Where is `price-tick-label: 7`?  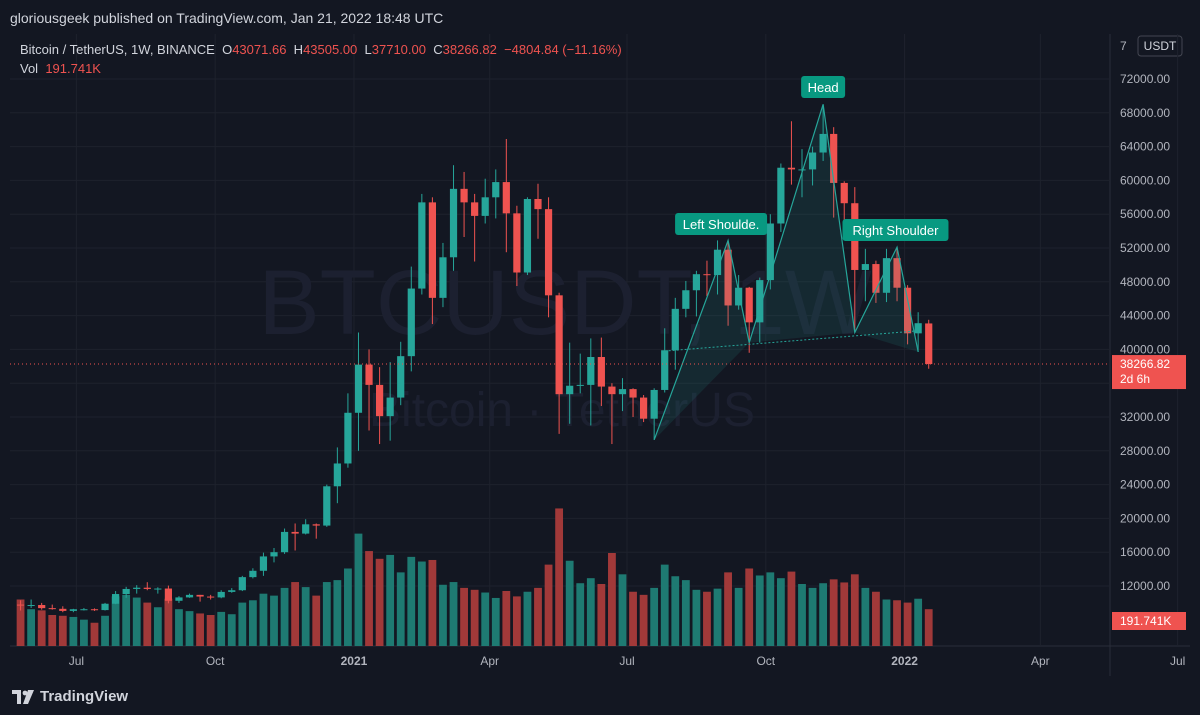 price-tick-label: 7 is located at coordinates (1123, 46).